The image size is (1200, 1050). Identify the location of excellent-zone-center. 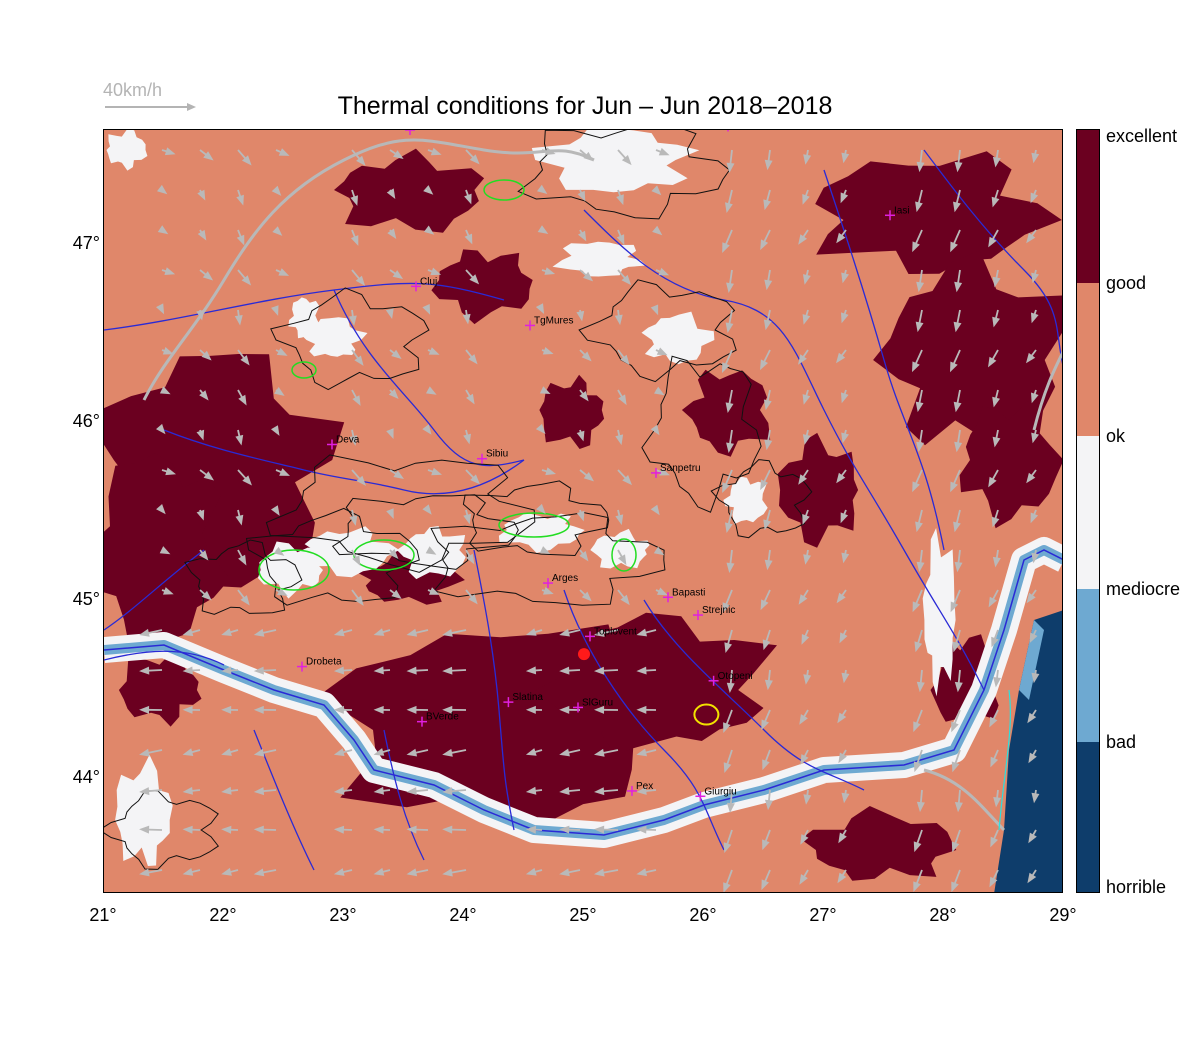
(572, 411).